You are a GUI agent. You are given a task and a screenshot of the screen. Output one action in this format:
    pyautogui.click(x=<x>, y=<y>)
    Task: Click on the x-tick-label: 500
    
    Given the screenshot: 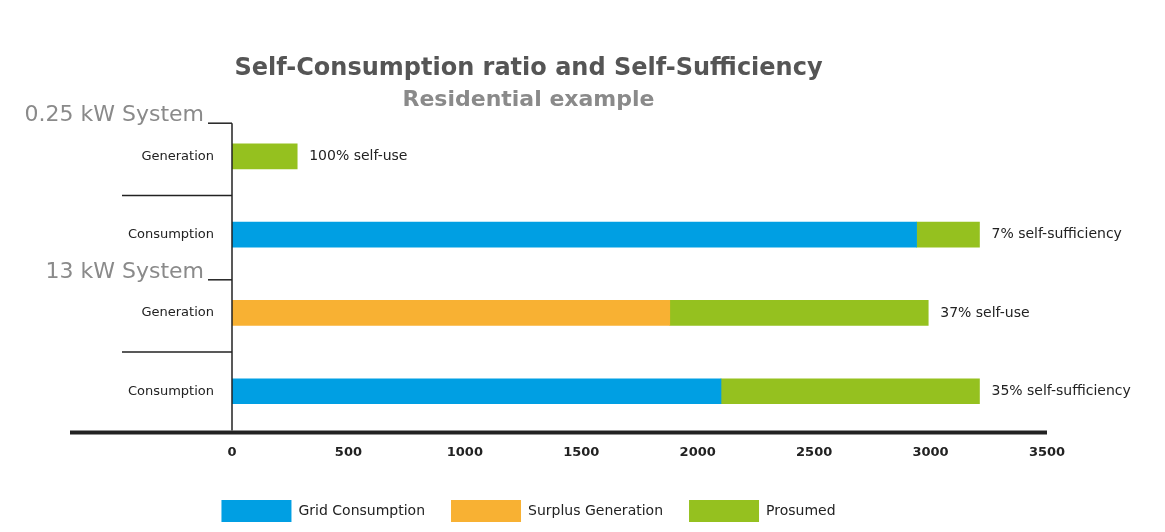 What is the action you would take?
    pyautogui.click(x=348, y=451)
    